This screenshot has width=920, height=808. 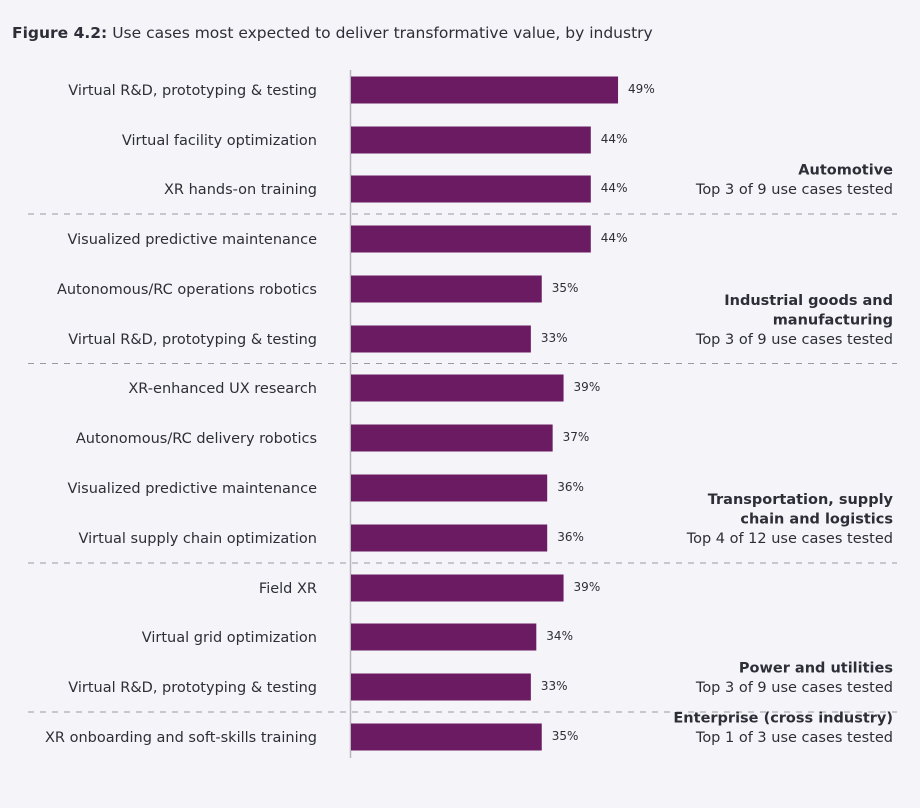 I want to click on group-name: chain and logistics, so click(x=816, y=520).